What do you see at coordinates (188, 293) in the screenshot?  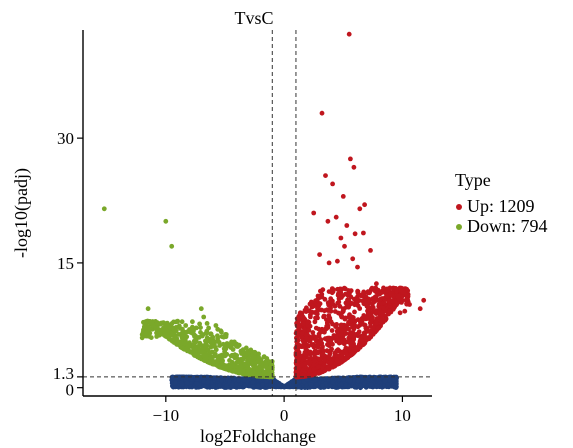 I see `series-down` at bounding box center [188, 293].